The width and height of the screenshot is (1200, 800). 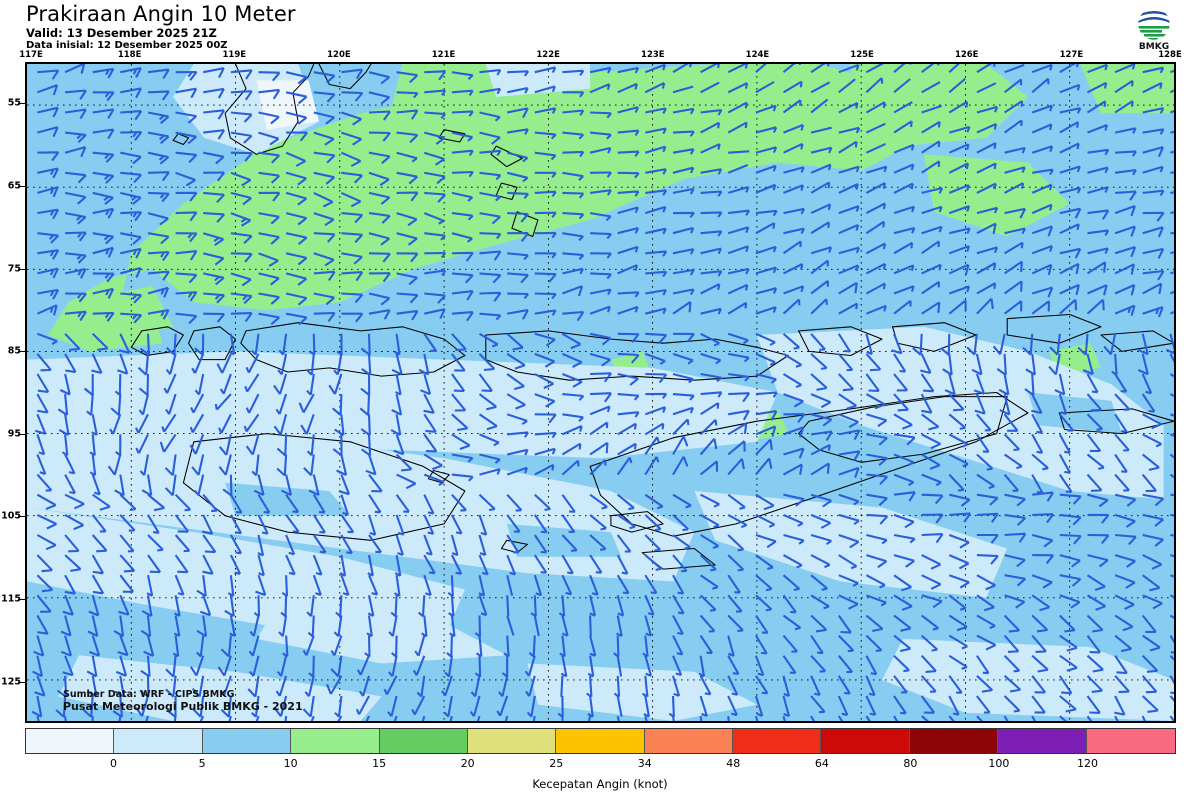 I want to click on colorbar, so click(x=600, y=741).